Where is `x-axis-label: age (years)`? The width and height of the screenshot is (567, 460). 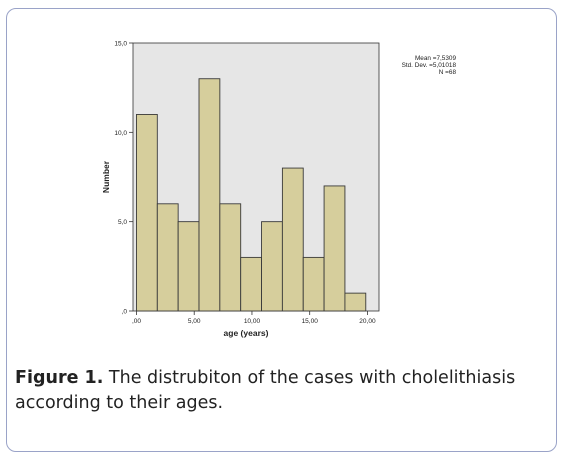 x-axis-label: age (years) is located at coordinates (246, 333).